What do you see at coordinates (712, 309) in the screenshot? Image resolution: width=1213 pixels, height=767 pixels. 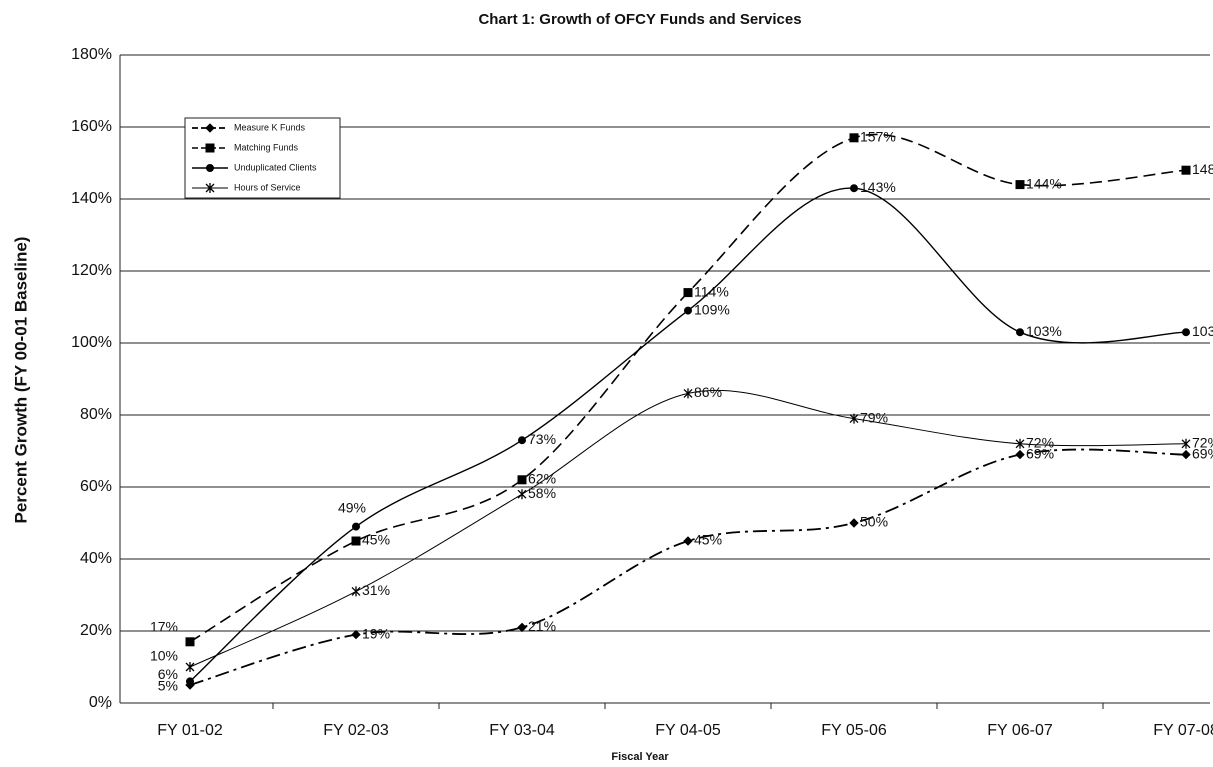 I see `data-label: 109%` at bounding box center [712, 309].